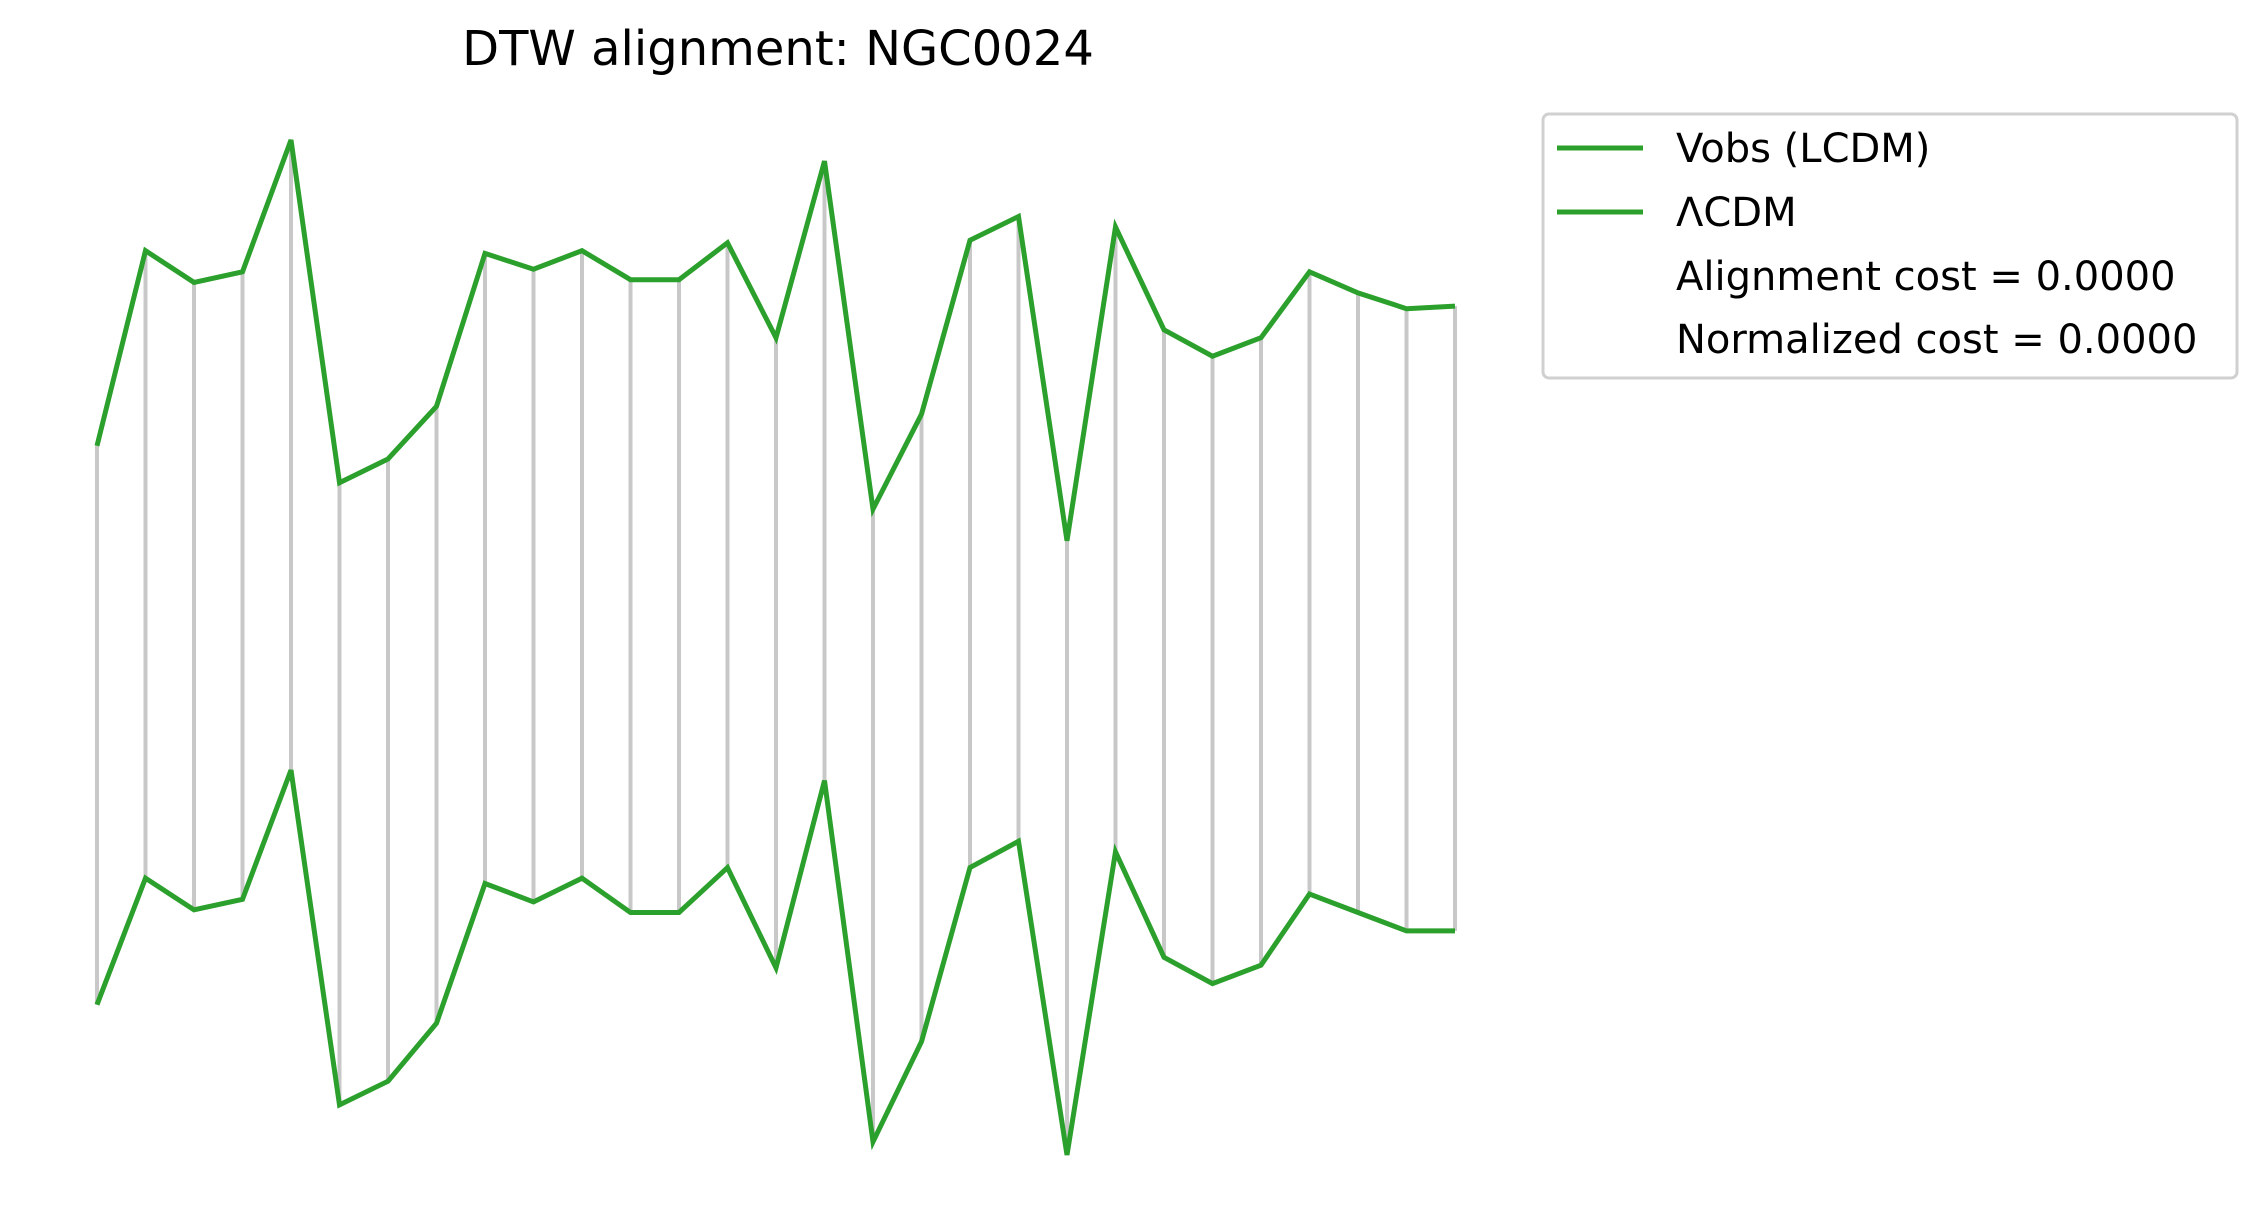 The image size is (2261, 1231). I want to click on chart-title: DTW alignment: NGC0024, so click(778, 49).